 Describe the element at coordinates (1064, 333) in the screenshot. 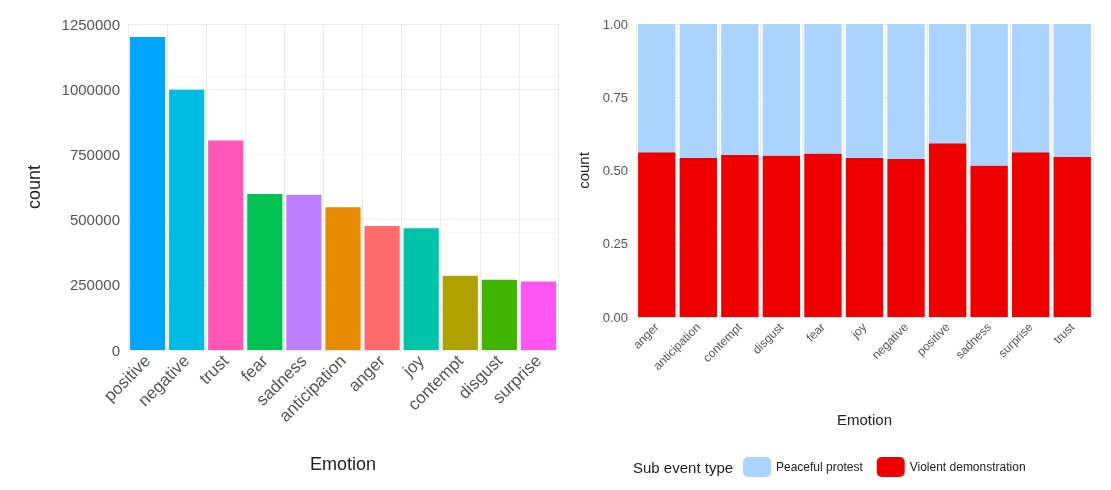

I see `x-tick-label: trust` at that location.